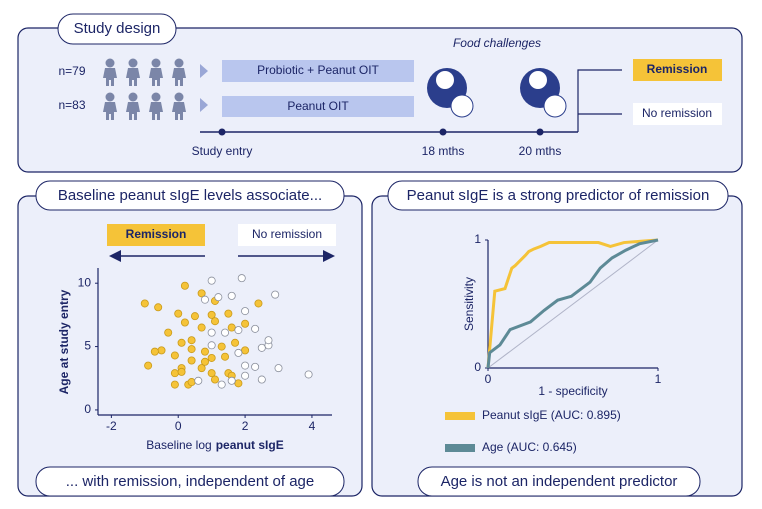 The width and height of the screenshot is (762, 509). Describe the element at coordinates (477, 239) in the screenshot. I see `y-tick-label: 1` at that location.